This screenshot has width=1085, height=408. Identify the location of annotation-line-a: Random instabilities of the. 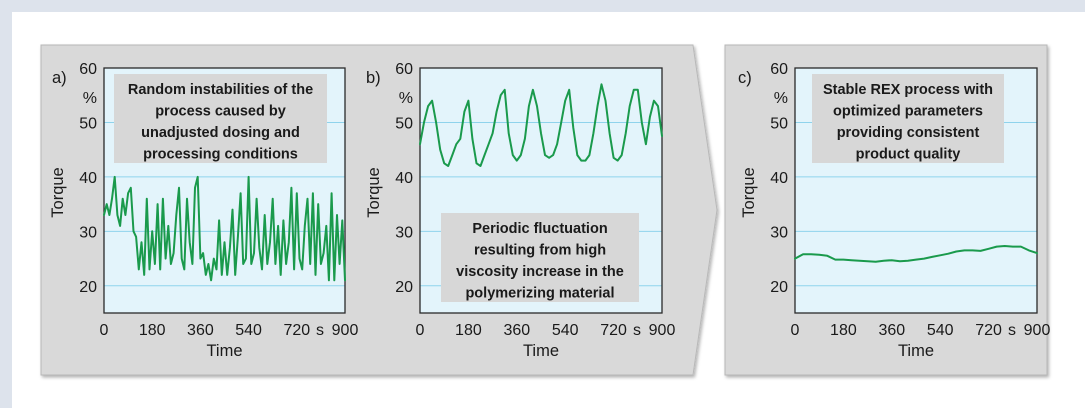
(220, 90).